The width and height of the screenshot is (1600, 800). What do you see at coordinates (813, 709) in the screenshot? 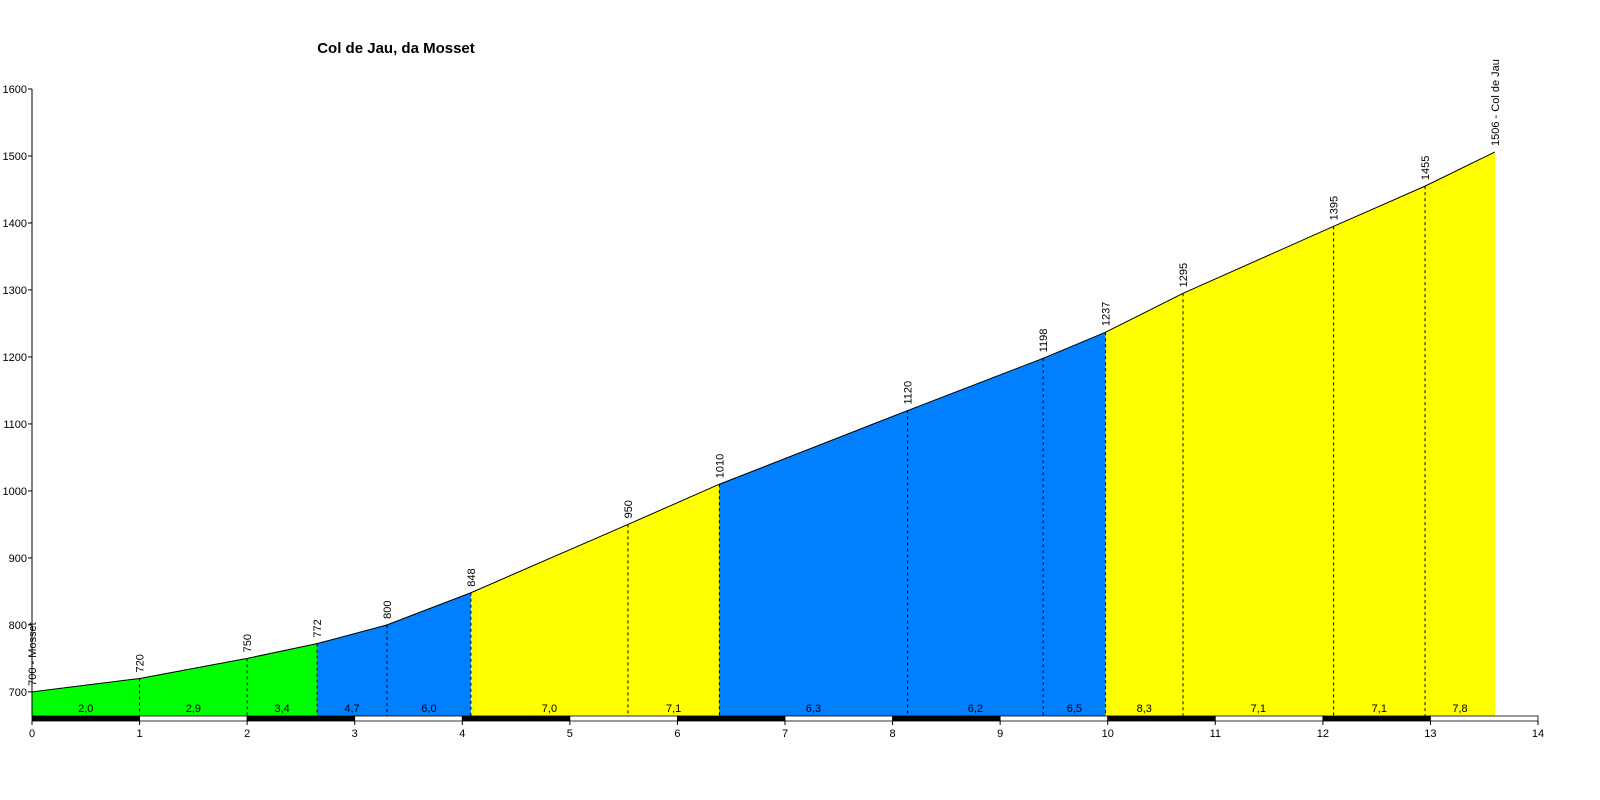
I see `gradient-label: 6,3` at bounding box center [813, 709].